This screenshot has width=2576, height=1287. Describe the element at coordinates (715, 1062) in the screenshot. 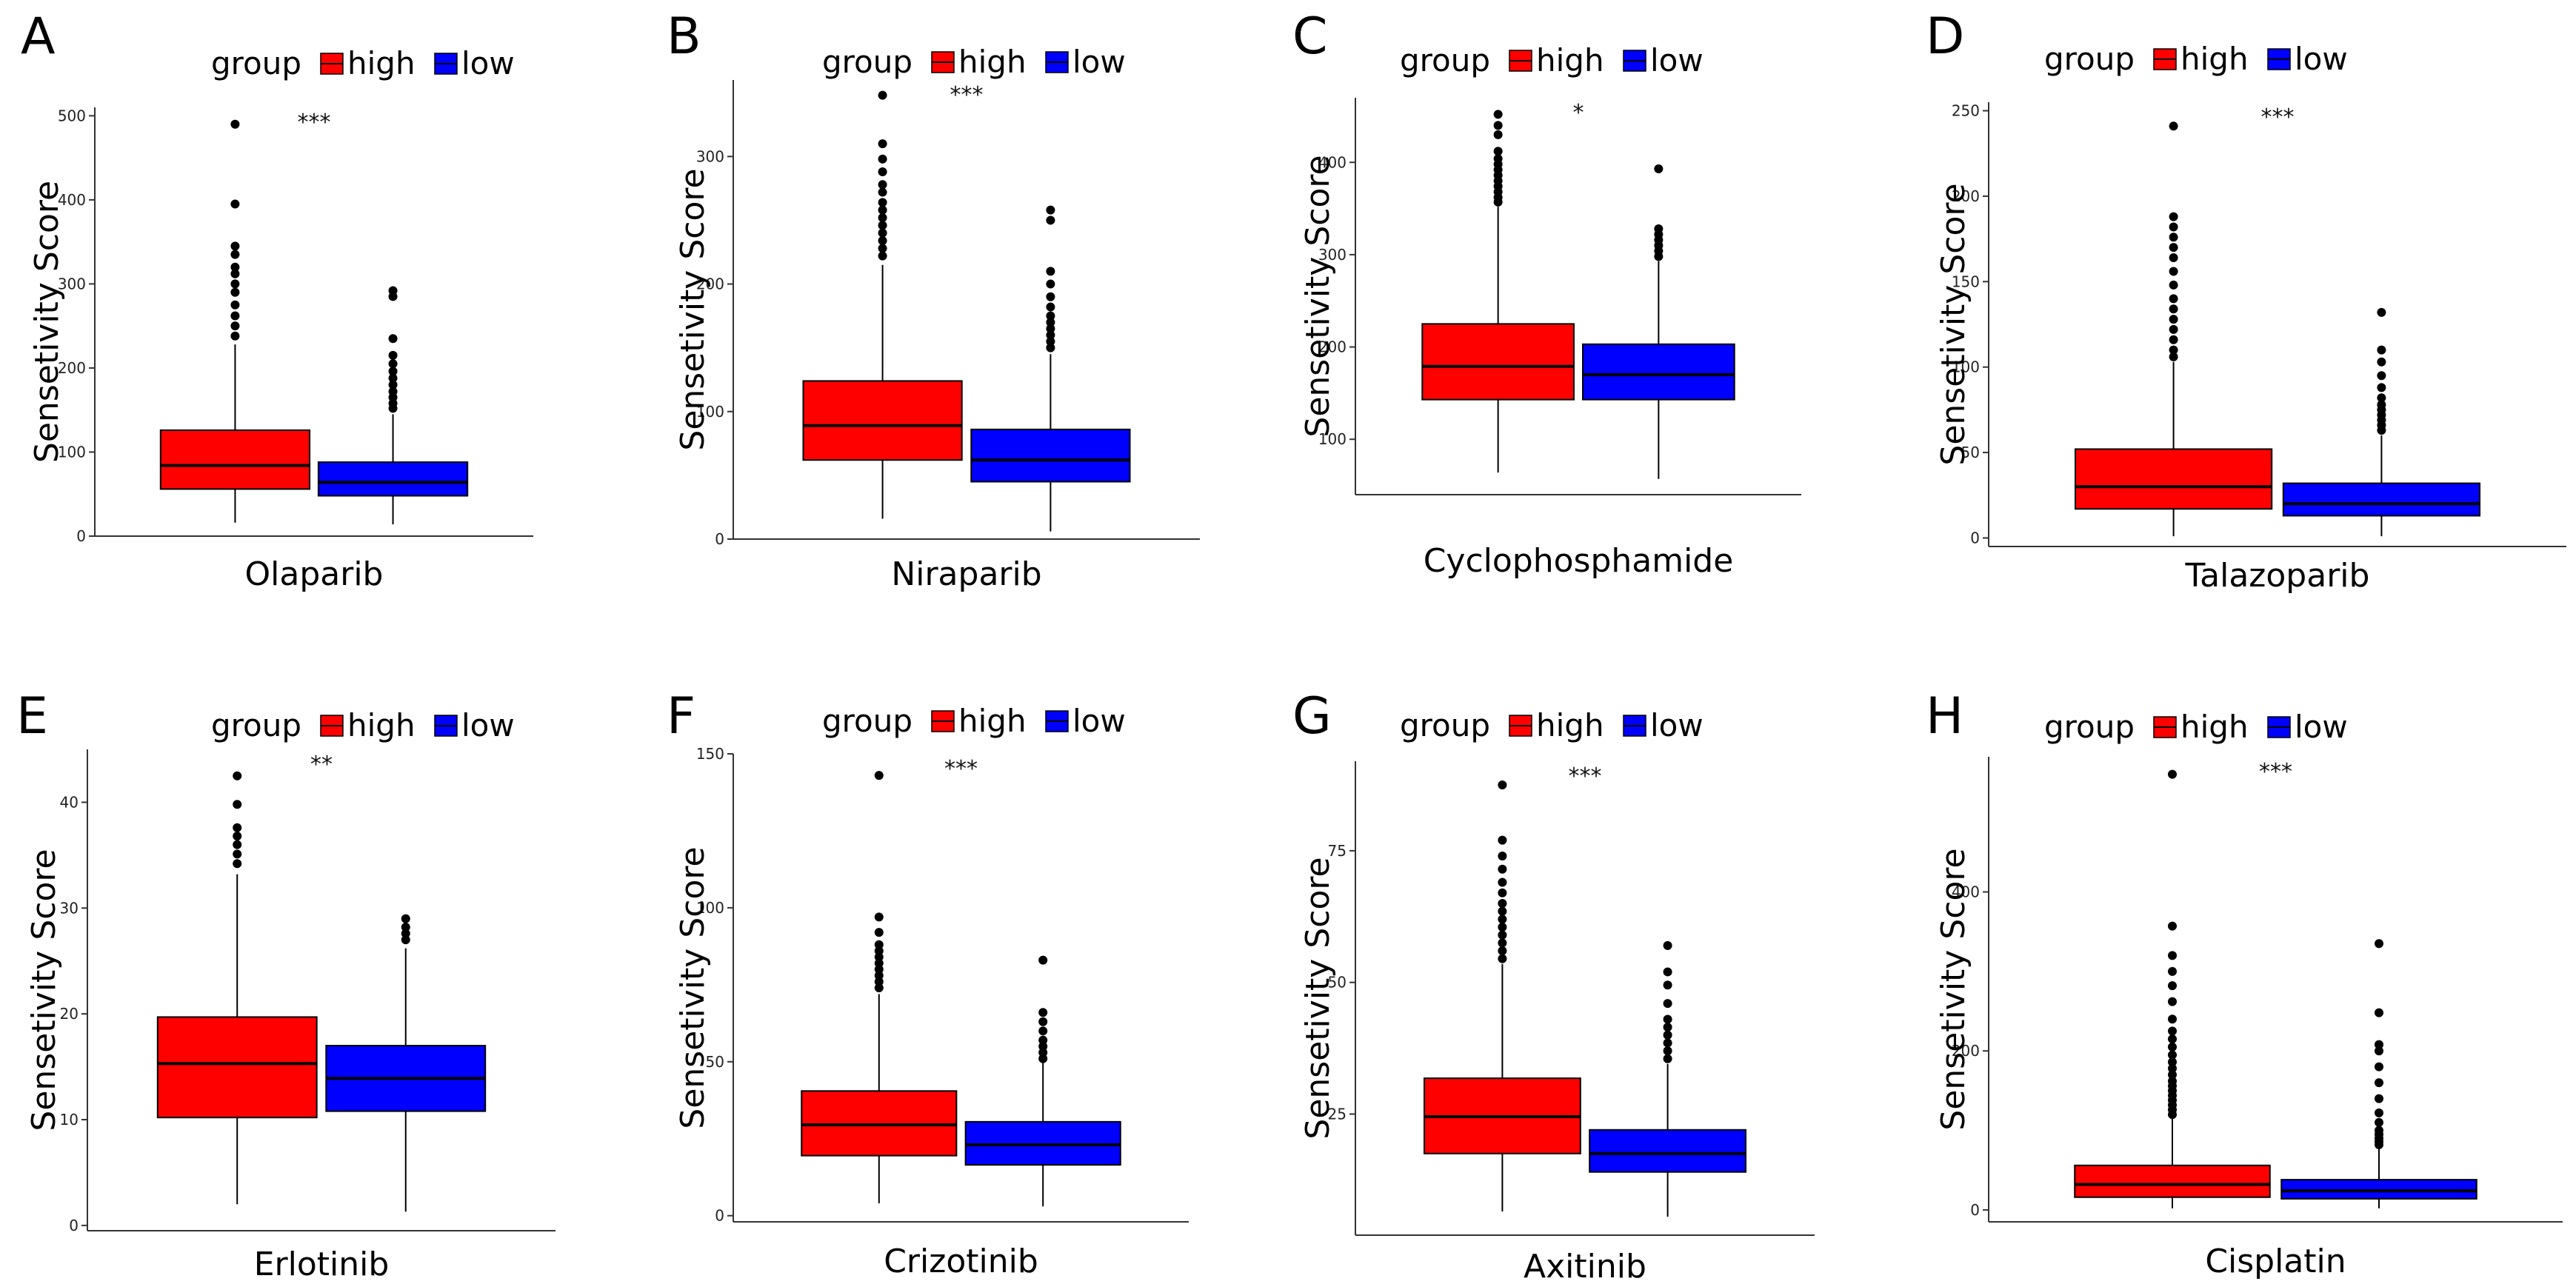

I see `y-tick-label: 50` at that location.